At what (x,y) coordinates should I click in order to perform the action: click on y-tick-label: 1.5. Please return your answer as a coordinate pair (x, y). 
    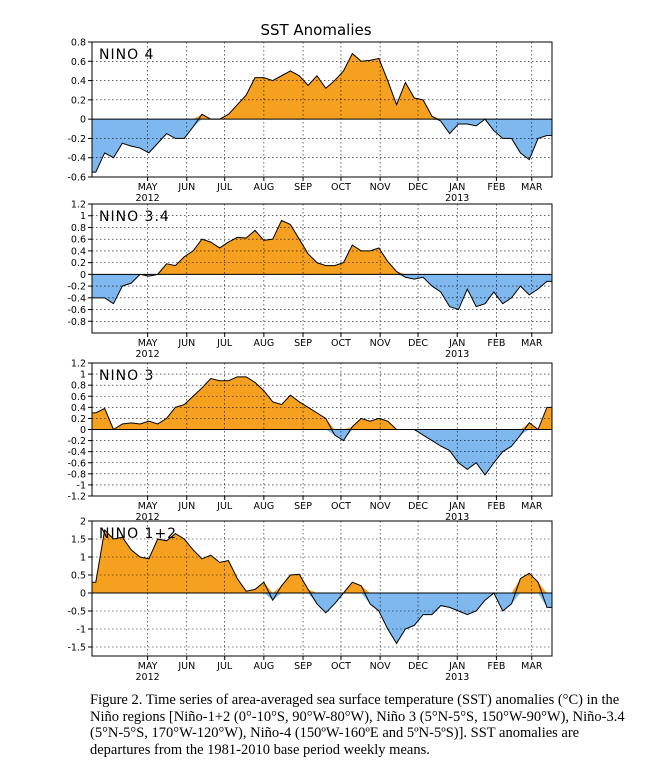
    Looking at the image, I should click on (78, 540).